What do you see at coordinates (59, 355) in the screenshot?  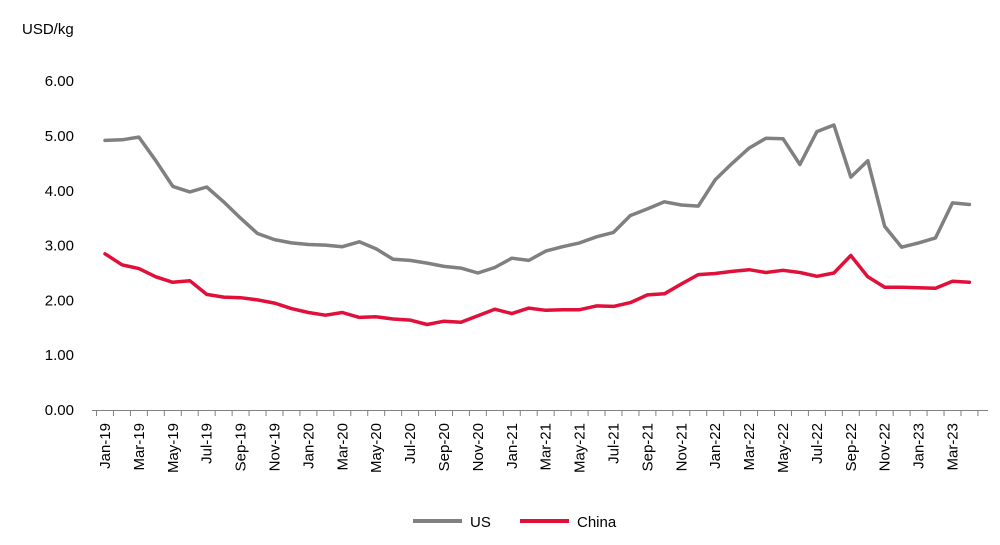 I see `y-tick-label: 1.00` at bounding box center [59, 355].